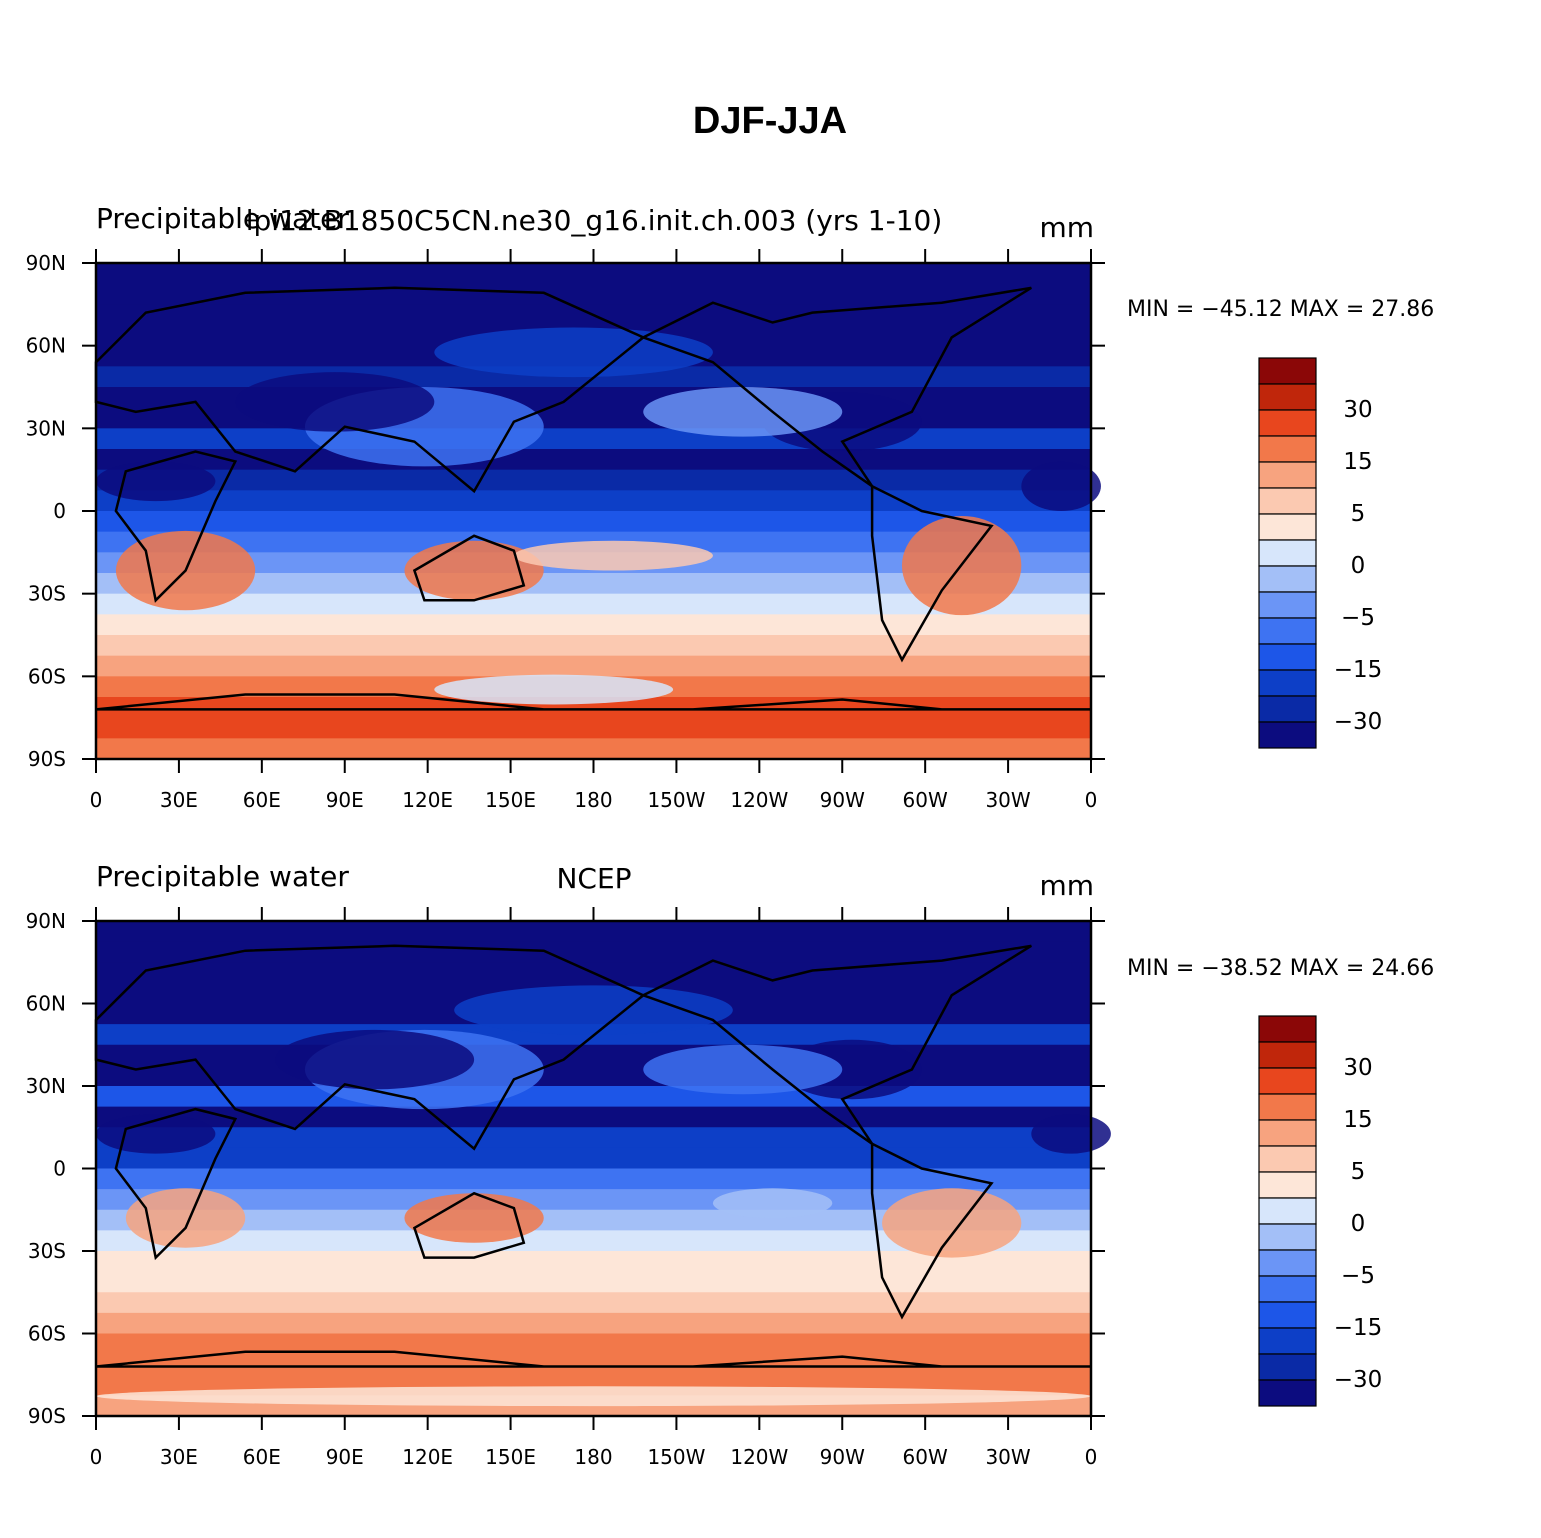 The height and width of the screenshot is (1538, 1541). Describe the element at coordinates (1007, 800) in the screenshot. I see `lon-tick-label: 30W` at that location.